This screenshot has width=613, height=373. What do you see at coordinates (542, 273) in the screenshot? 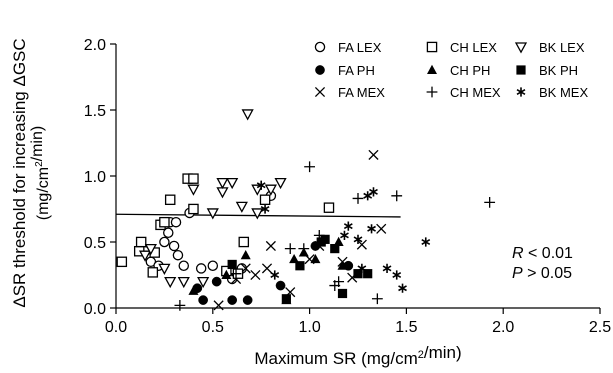
I see `p-value: P > 0.05` at bounding box center [542, 273].